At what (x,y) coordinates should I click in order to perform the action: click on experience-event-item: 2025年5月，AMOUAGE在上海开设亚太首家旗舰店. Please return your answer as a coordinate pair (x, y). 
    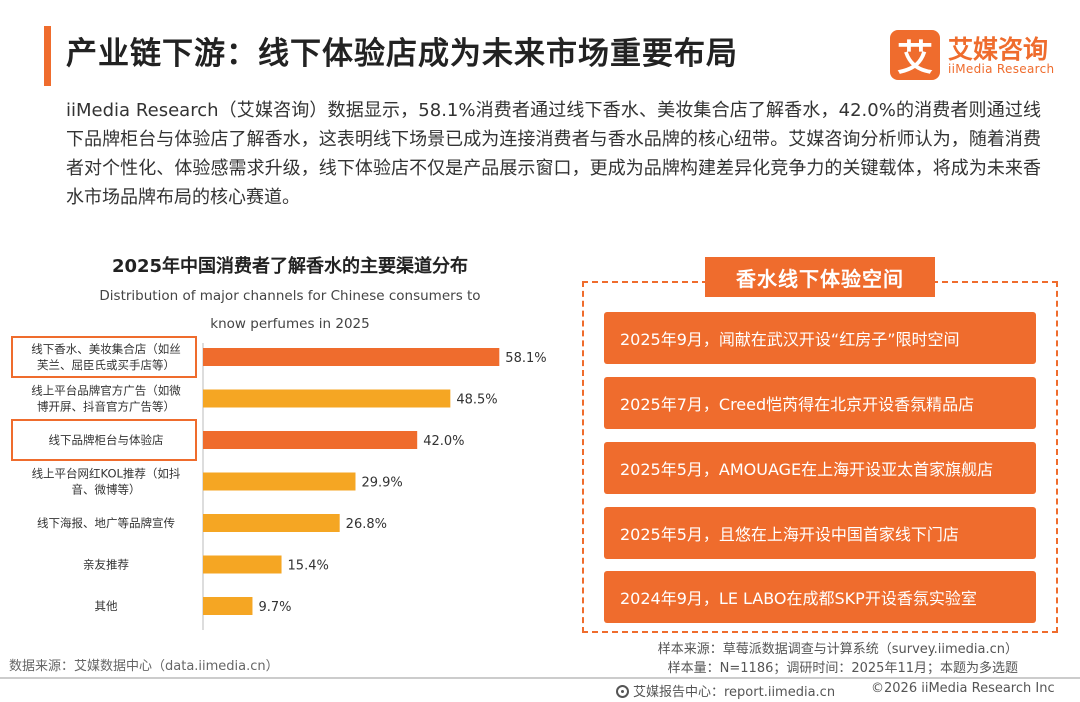
    Looking at the image, I should click on (820, 468).